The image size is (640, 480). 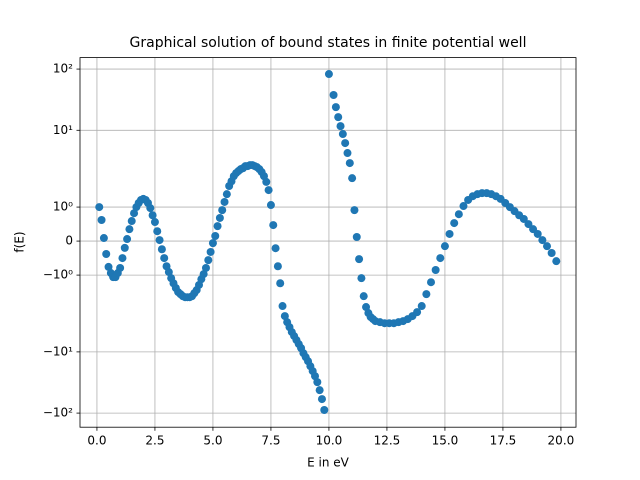 I want to click on x-tick-label: 17.5, so click(x=503, y=441).